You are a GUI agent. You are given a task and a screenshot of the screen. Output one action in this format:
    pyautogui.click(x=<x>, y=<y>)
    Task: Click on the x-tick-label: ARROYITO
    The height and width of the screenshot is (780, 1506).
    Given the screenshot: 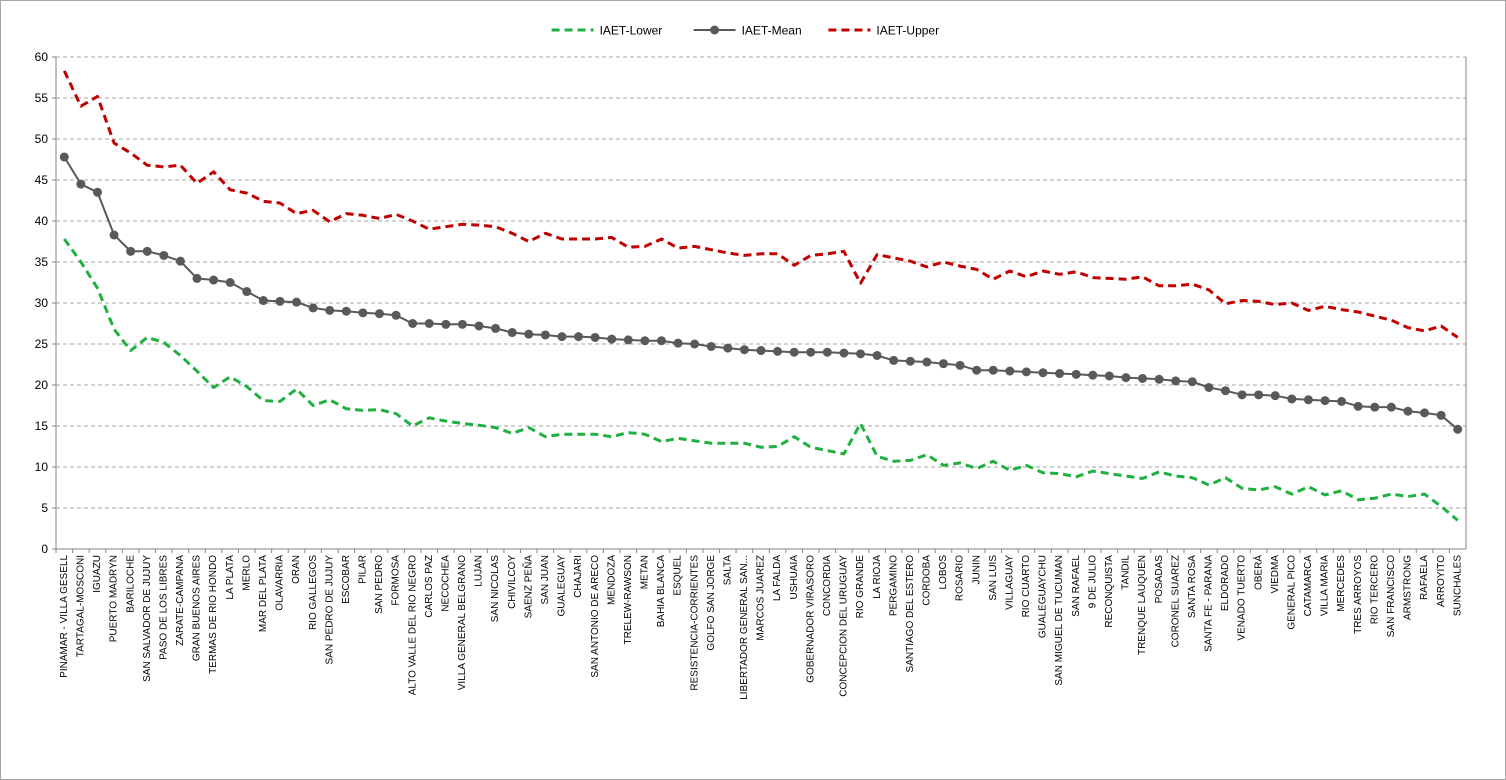 What is the action you would take?
    pyautogui.click(x=1441, y=581)
    